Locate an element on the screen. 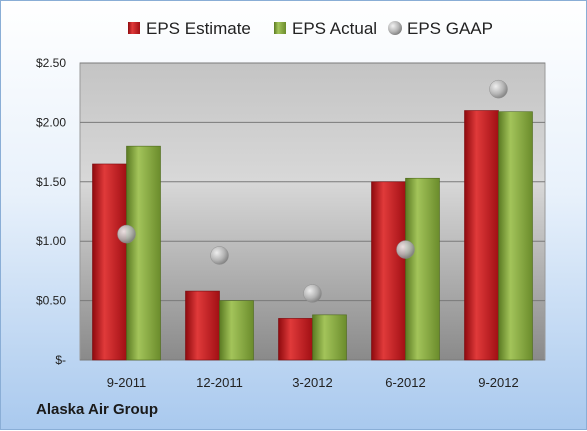  legend: EPS Estimate EPS Actual EPS GAAP is located at coordinates (310, 28).